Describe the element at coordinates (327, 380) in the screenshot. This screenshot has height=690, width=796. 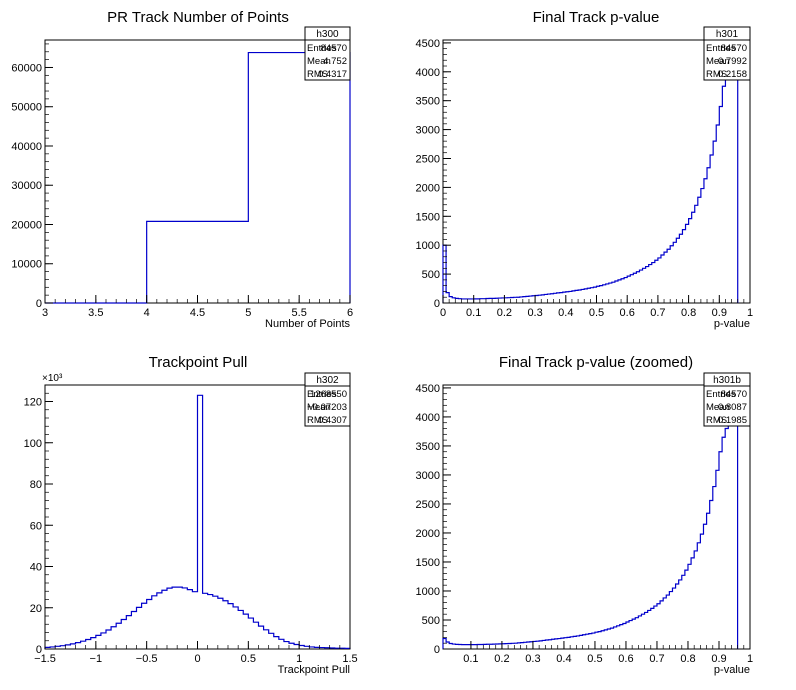
I see `stats-box-name: h302` at that location.